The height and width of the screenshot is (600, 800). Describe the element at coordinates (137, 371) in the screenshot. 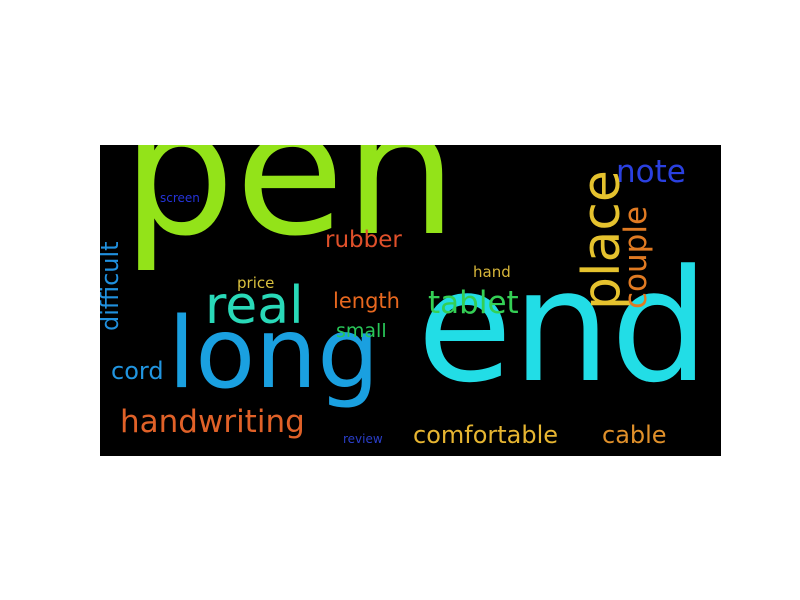

I see `word-cord: cord` at that location.